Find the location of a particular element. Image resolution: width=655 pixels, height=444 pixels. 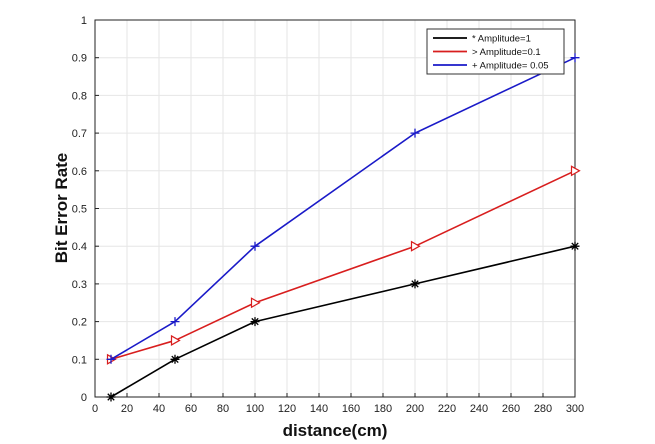

x-tick-label: 280 is located at coordinates (543, 409).